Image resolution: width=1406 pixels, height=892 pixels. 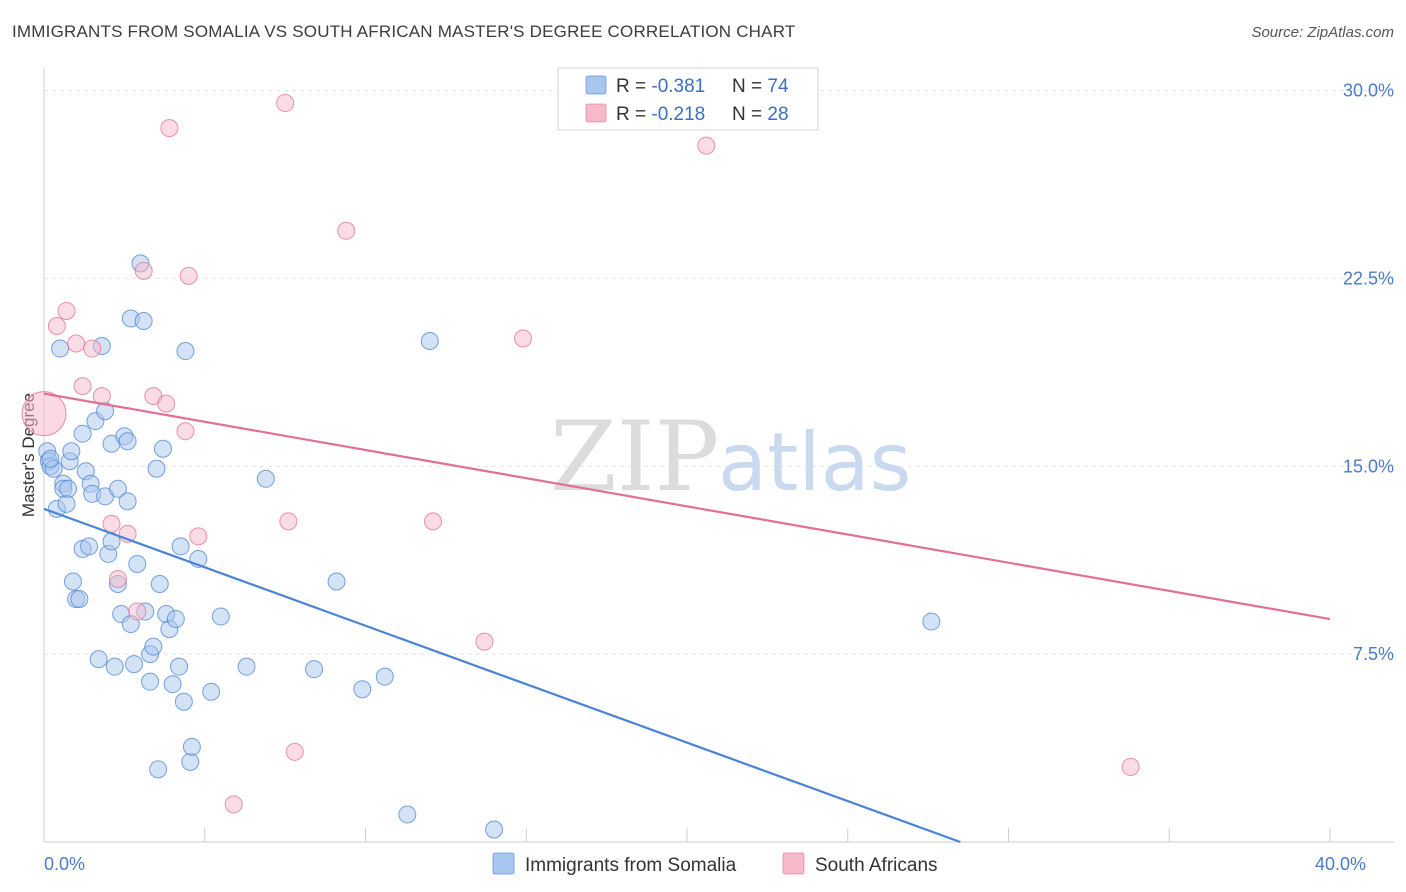 I want to click on legend-n-value-somalia: 74, so click(x=778, y=86).